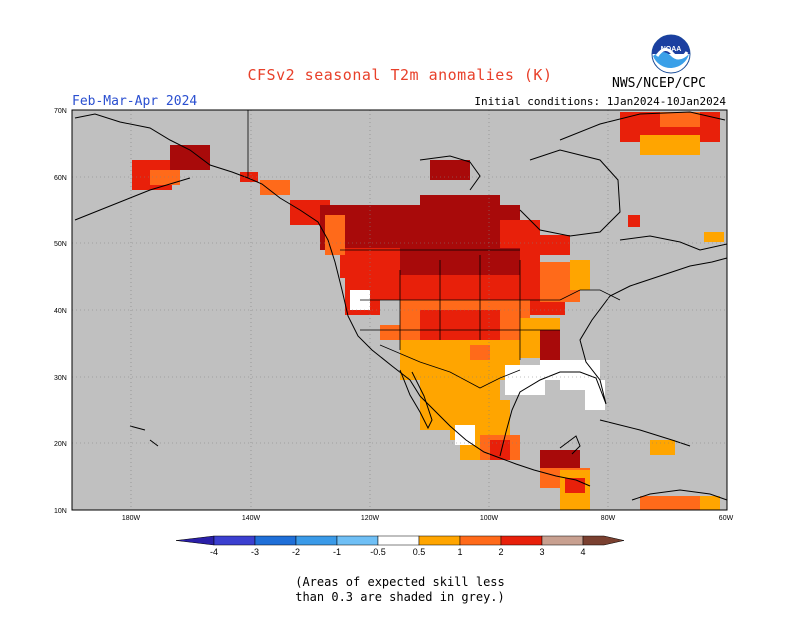 This screenshot has width=800, height=618. What do you see at coordinates (726, 518) in the screenshot?
I see `lon-label: 60W` at bounding box center [726, 518].